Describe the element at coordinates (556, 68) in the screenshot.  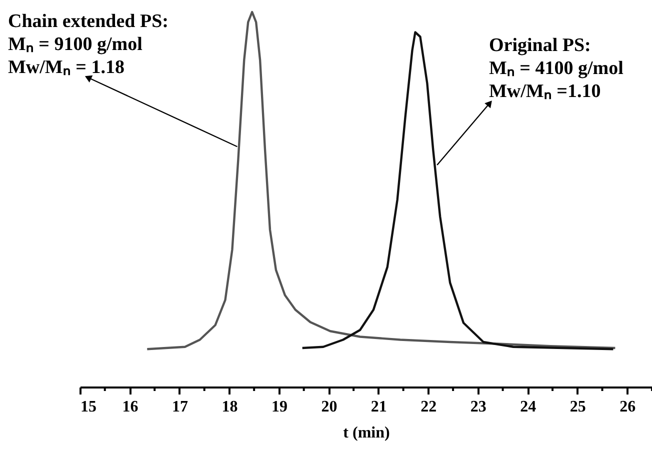
I see `annotation: Original PS: Mₙ = 4100 g/mol Mw/Mₙ =1.10` at that location.